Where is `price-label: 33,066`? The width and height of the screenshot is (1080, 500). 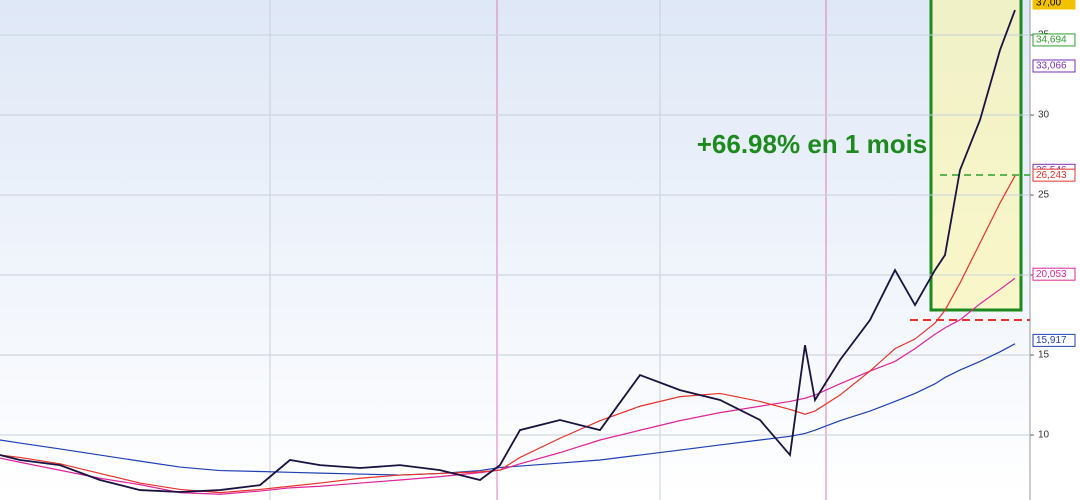
price-label: 33,066 is located at coordinates (1051, 66).